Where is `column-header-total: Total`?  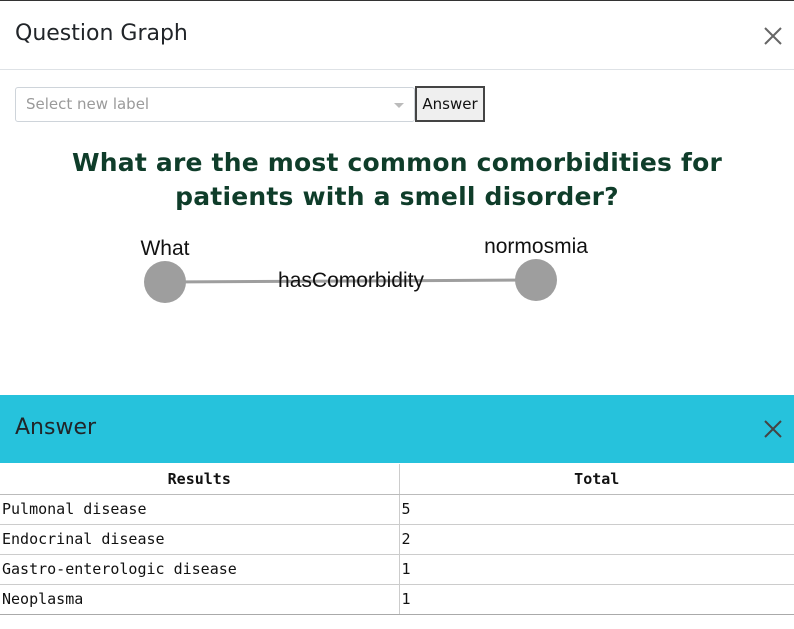 column-header-total: Total is located at coordinates (596, 479).